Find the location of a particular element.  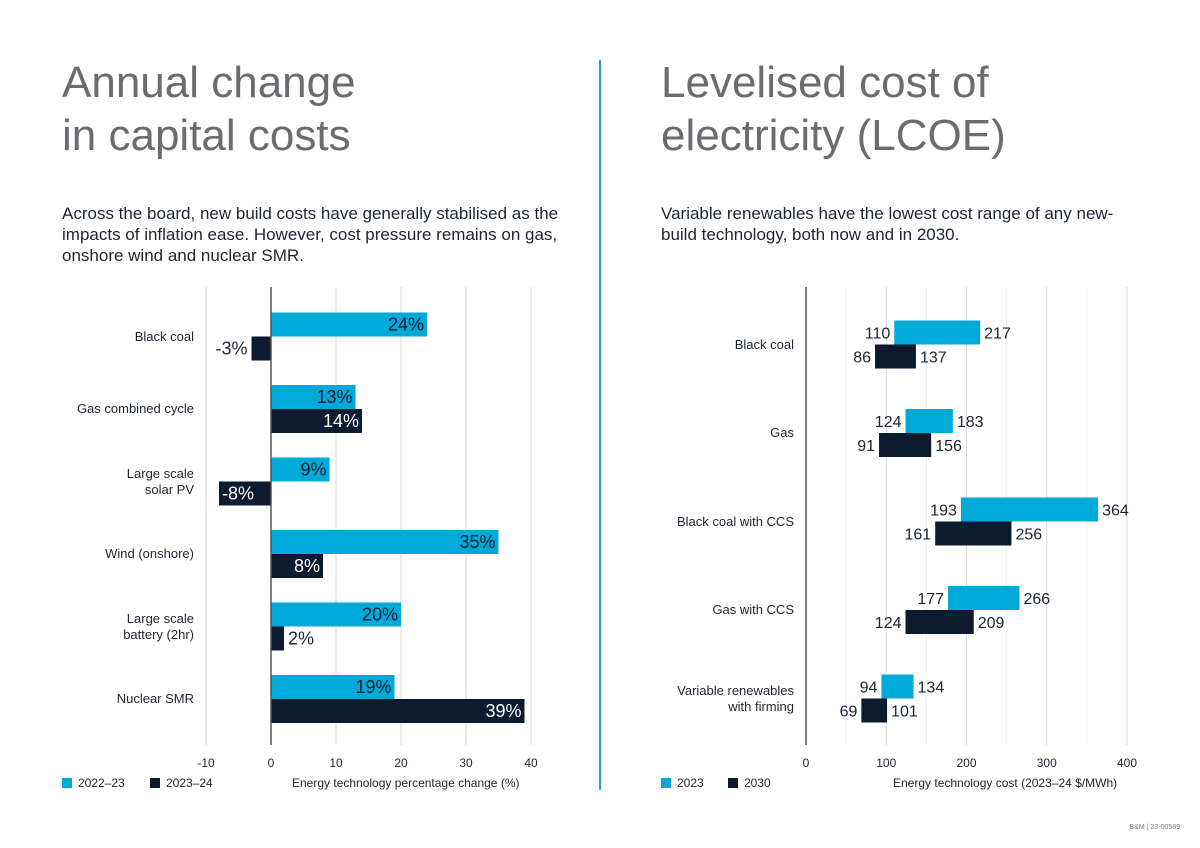

range-high-label: 101 is located at coordinates (904, 712).